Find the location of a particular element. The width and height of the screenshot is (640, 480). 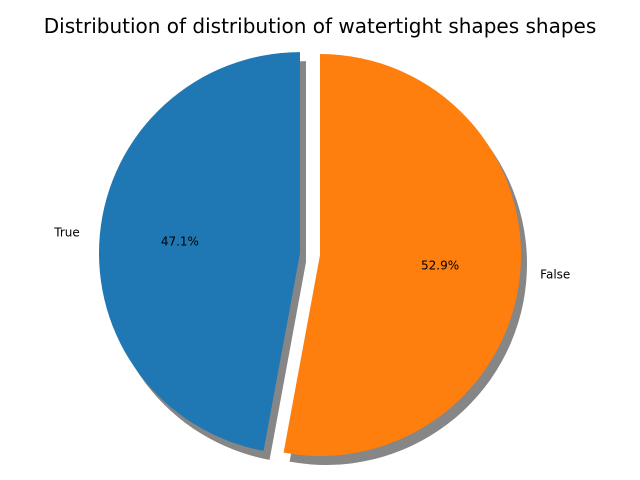

slice-percent-label-false: 52.9% is located at coordinates (440, 265).